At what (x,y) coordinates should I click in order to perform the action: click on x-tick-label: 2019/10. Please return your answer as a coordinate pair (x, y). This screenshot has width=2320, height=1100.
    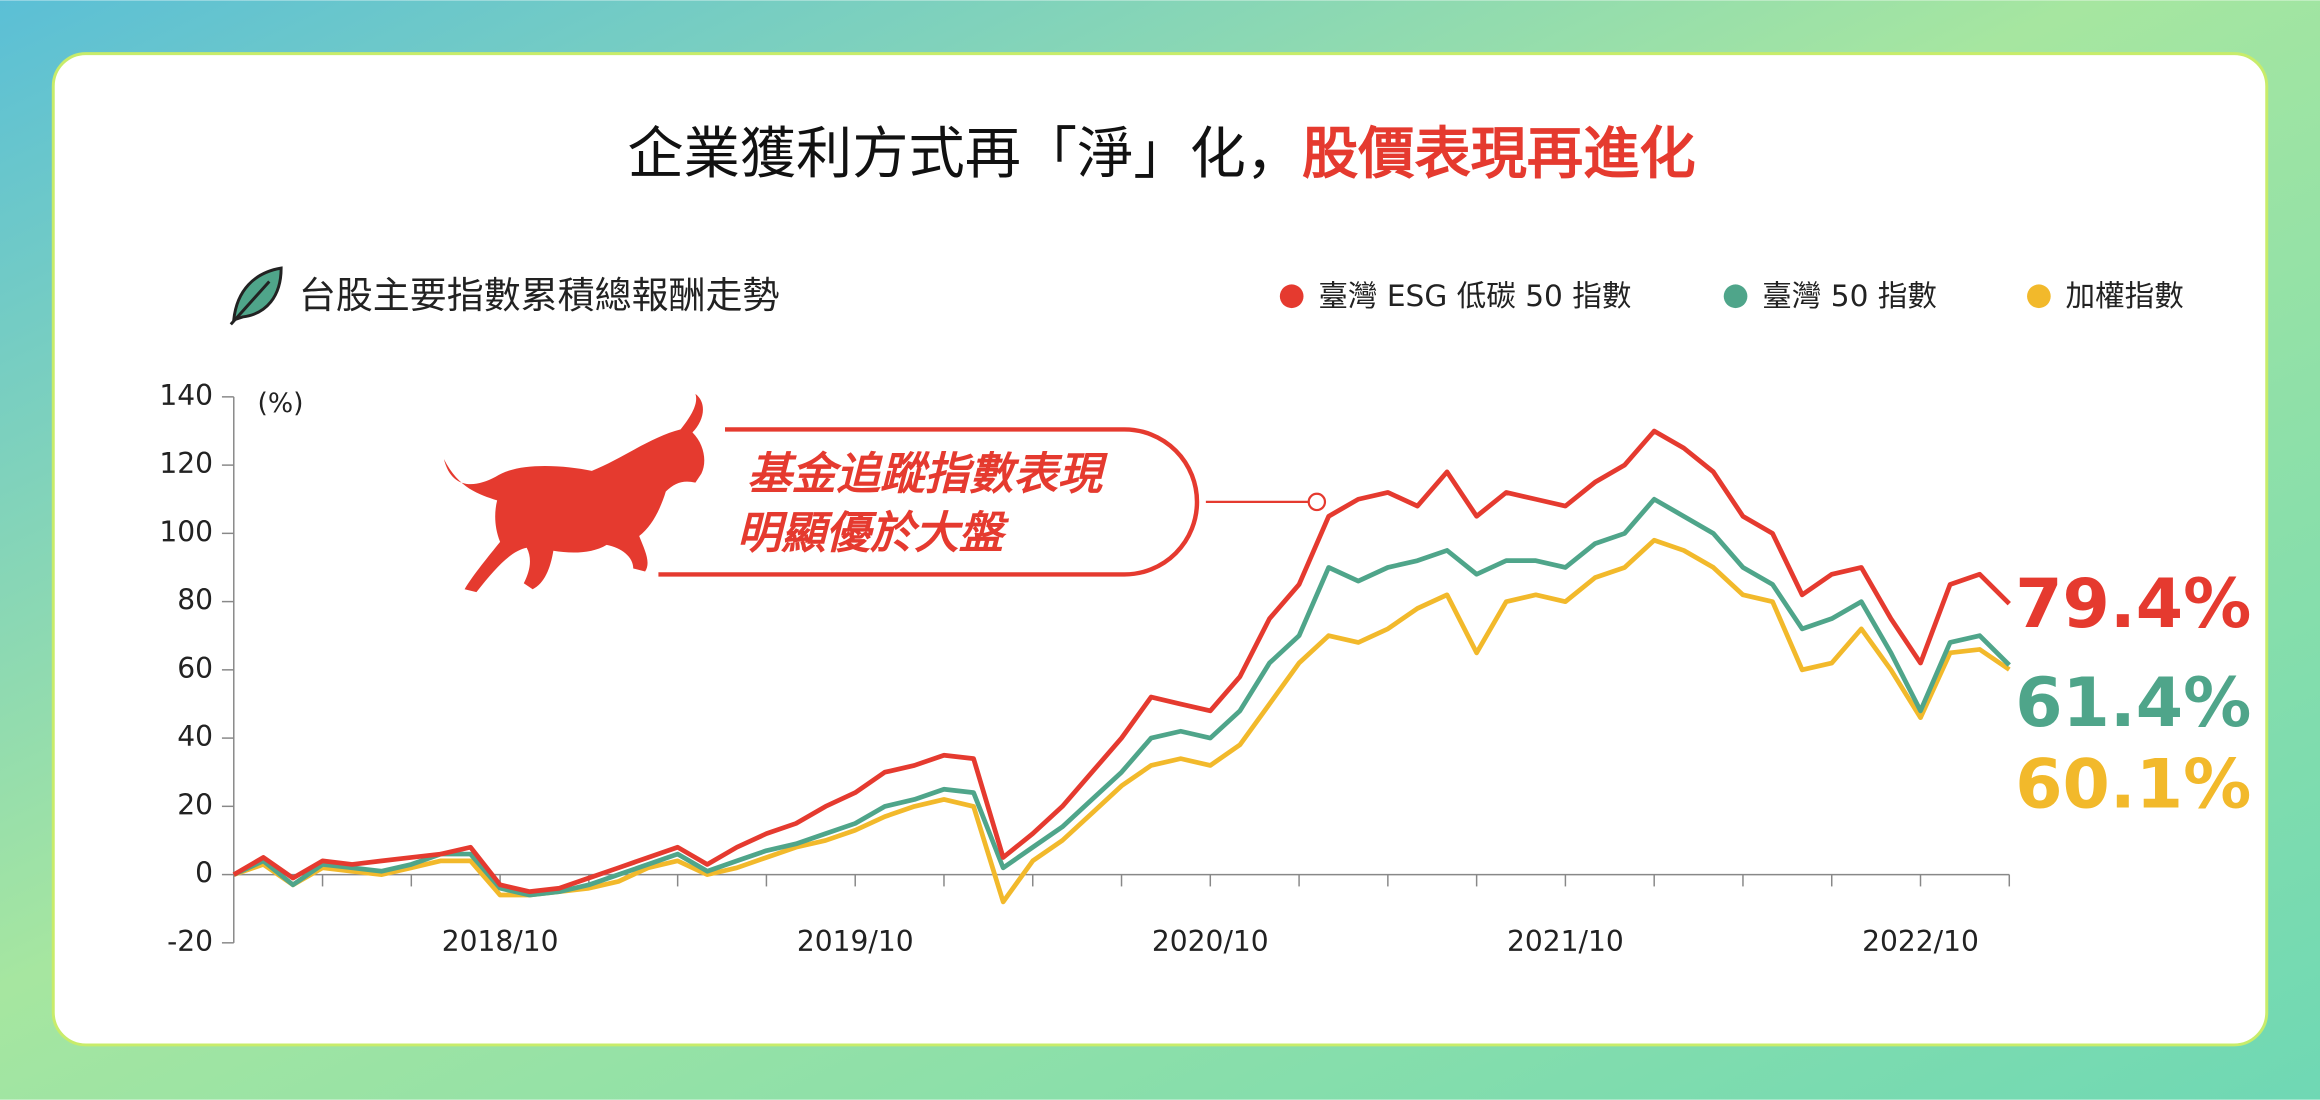
    Looking at the image, I should click on (855, 941).